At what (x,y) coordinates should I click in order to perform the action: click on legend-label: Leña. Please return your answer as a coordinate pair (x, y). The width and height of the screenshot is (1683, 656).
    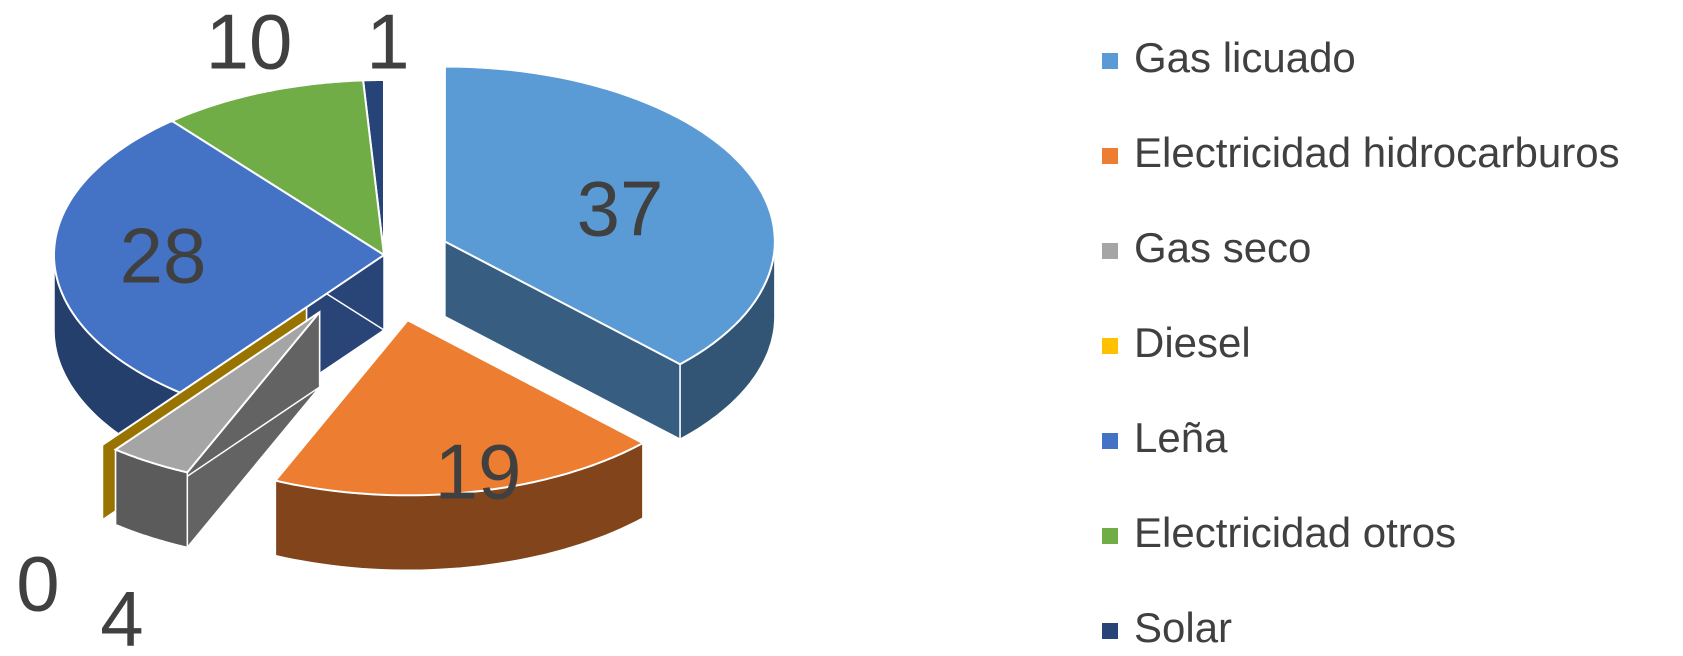
    Looking at the image, I should click on (1181, 437).